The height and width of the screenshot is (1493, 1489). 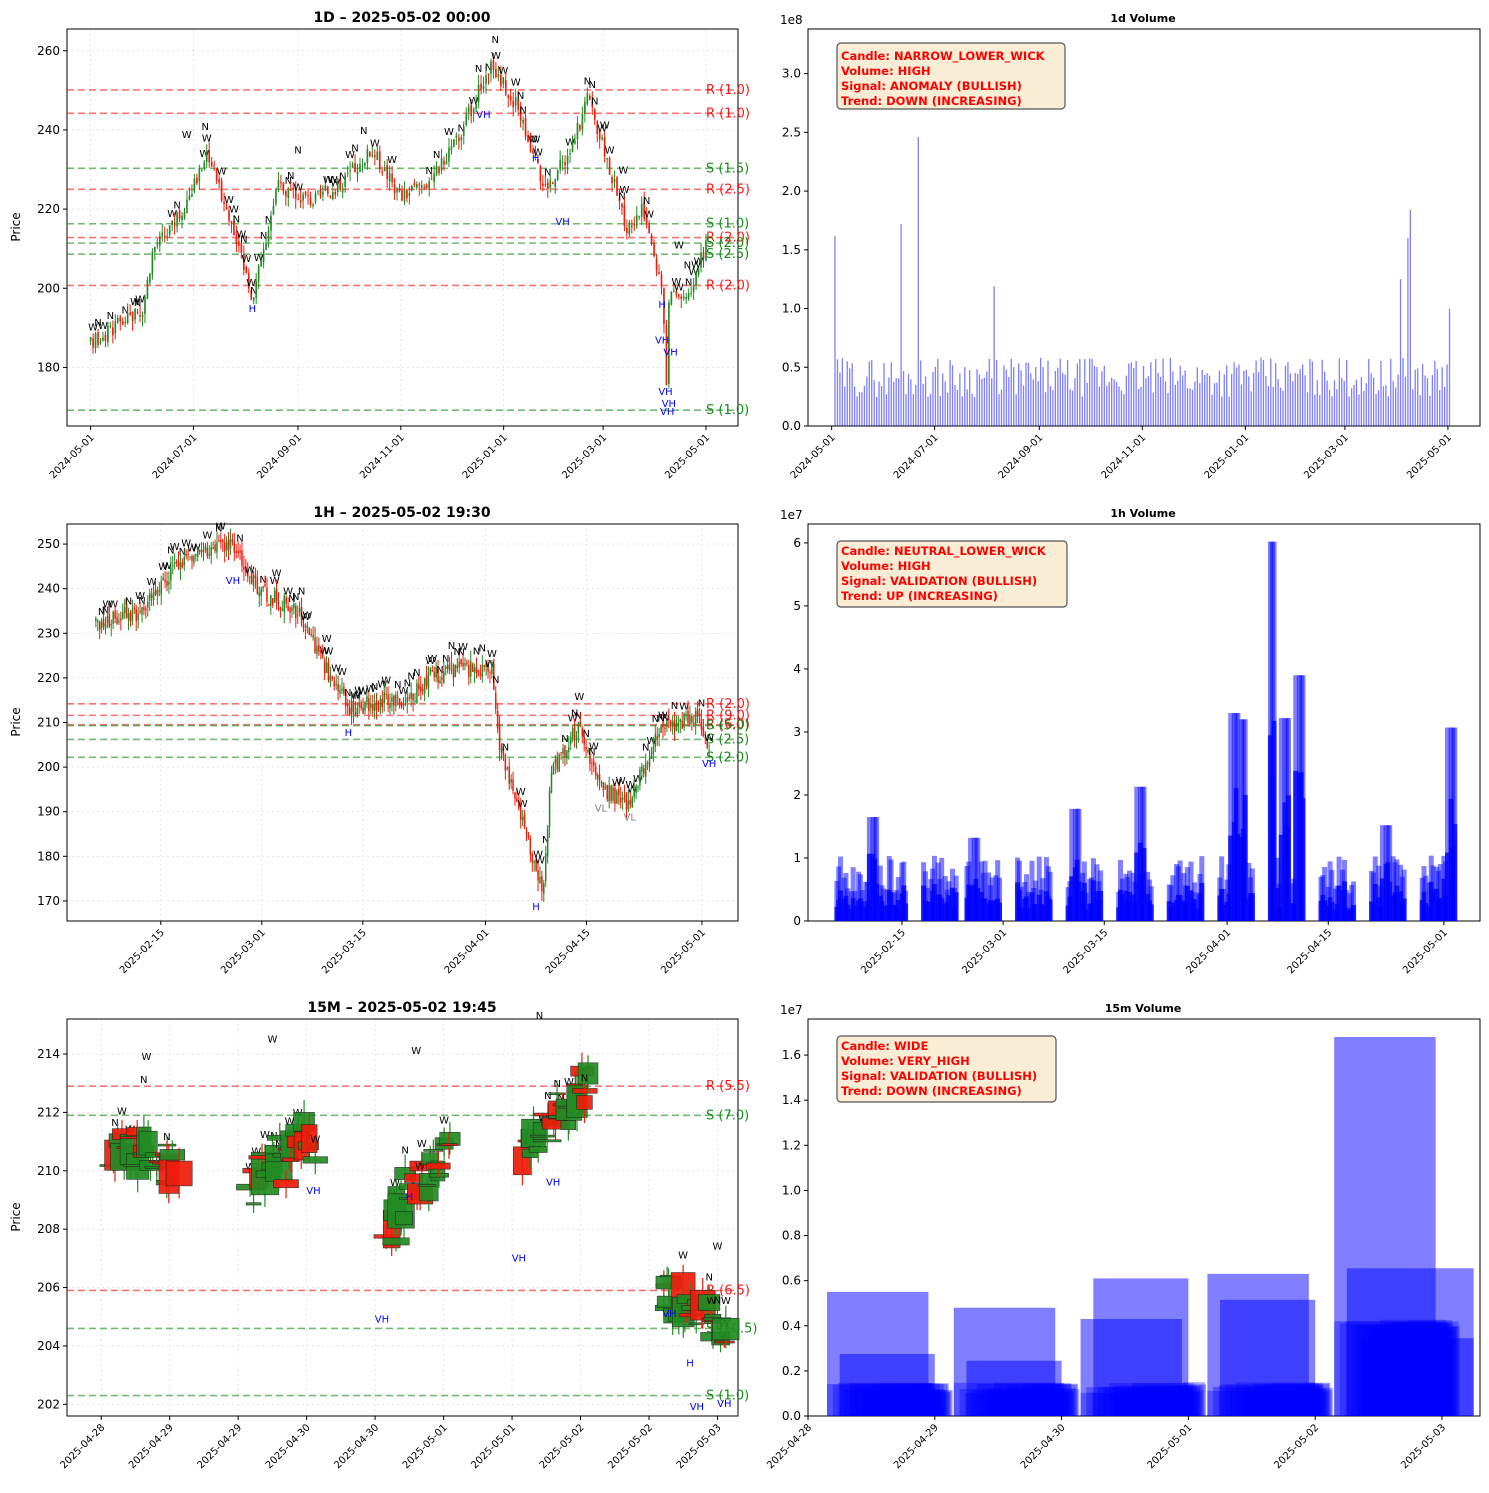 I want to click on y-tick-label: 200, so click(x=48, y=767).